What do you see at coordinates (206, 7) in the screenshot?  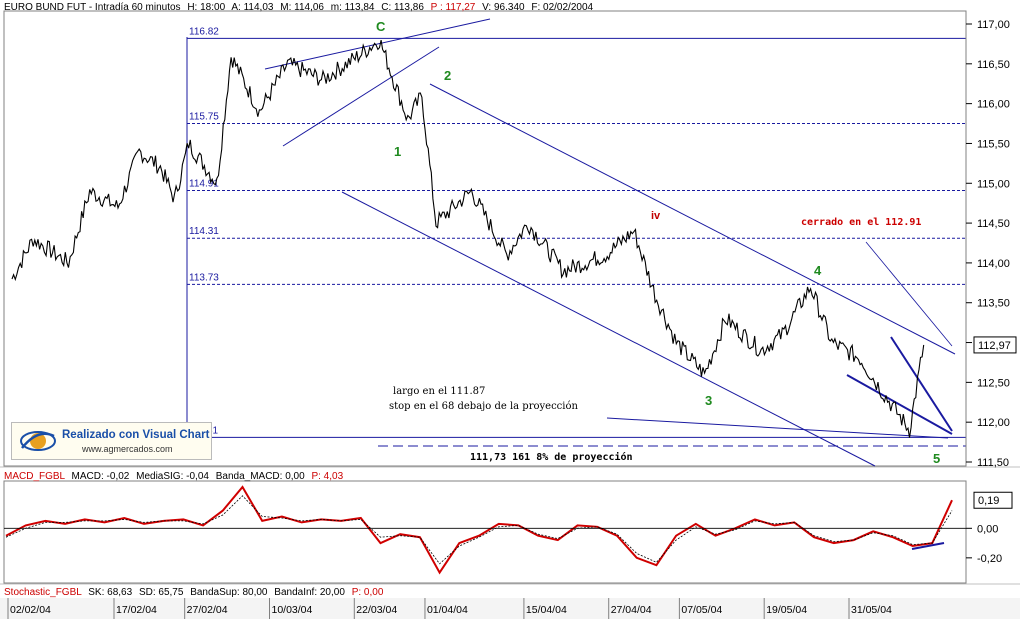 I see `header-hour: H: 18:00` at bounding box center [206, 7].